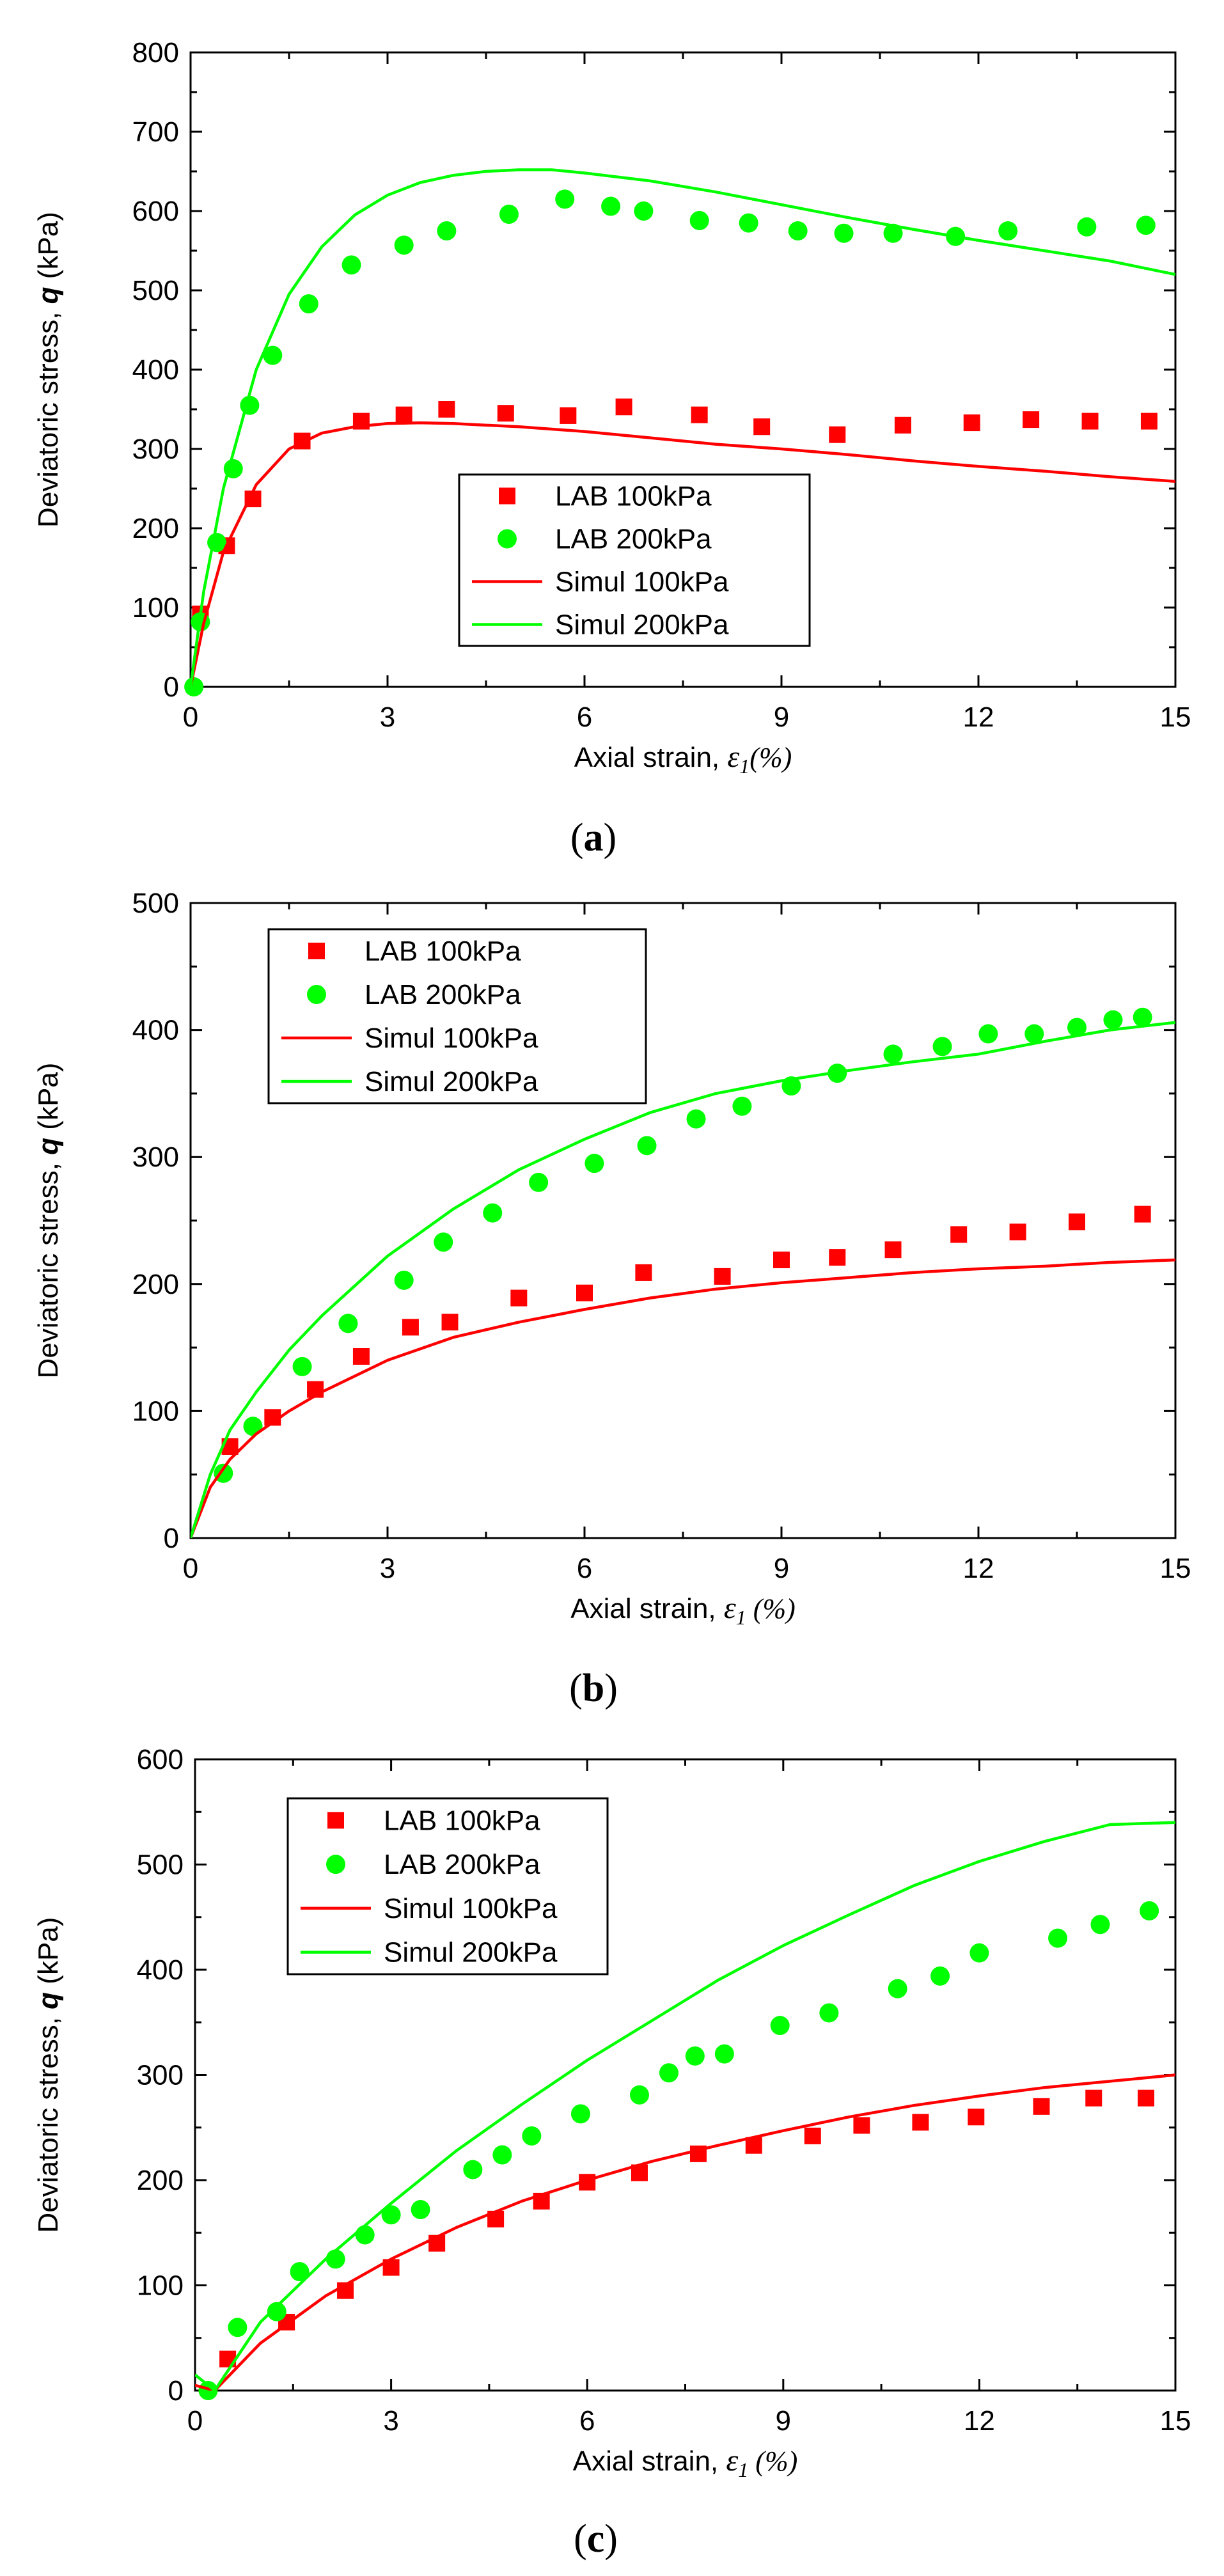 The image size is (1224, 2576). Describe the element at coordinates (584, 1568) in the screenshot. I see `x-tick-label: 6` at that location.